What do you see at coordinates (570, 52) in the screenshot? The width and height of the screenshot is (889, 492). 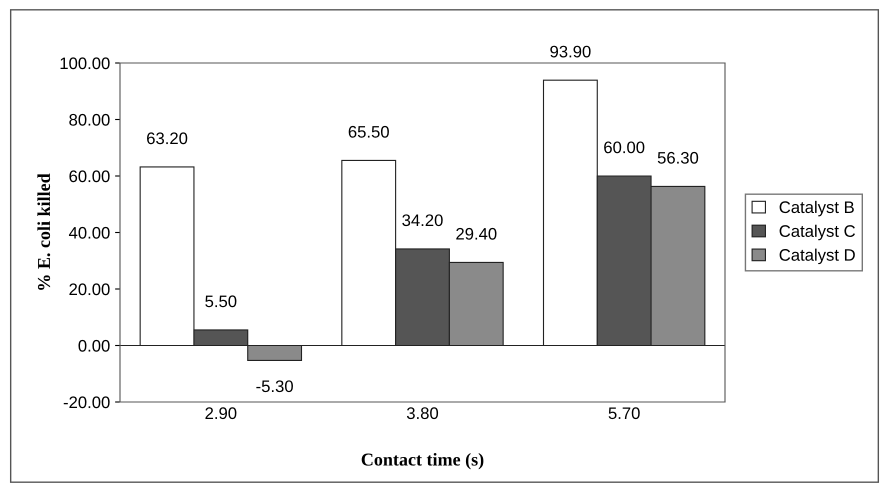 I see `data-label: 93.90` at bounding box center [570, 52].